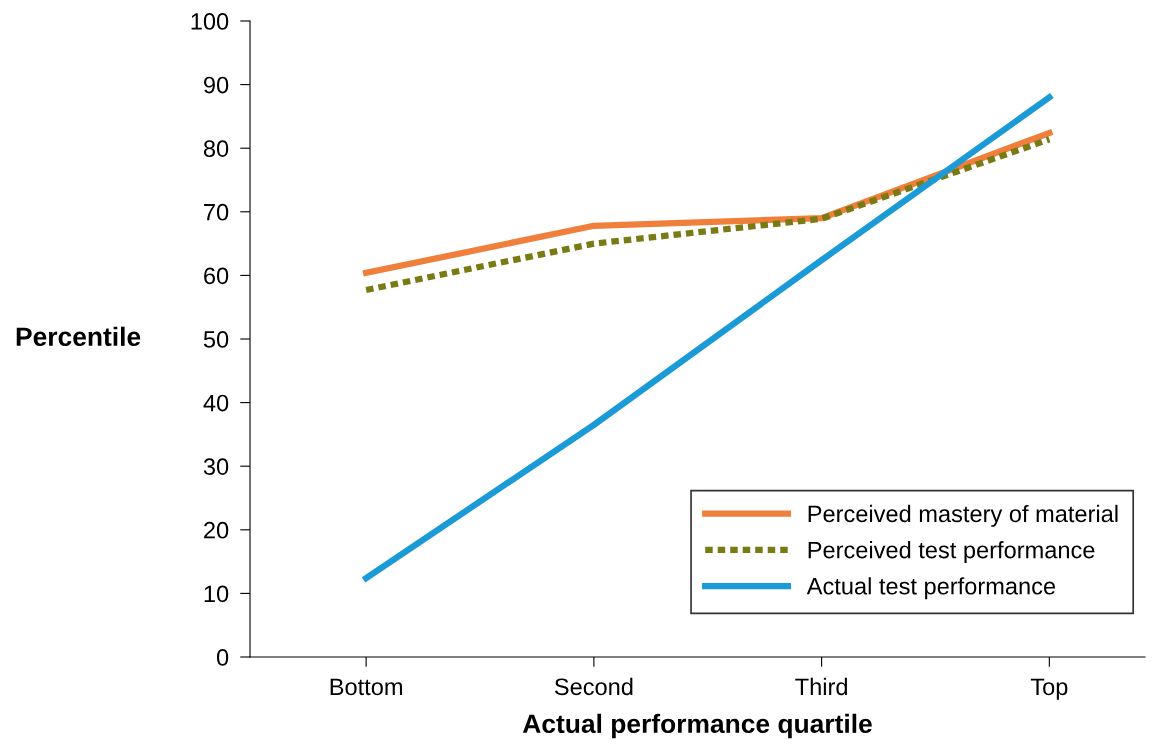 This screenshot has width=1161, height=751. Describe the element at coordinates (216, 212) in the screenshot. I see `y-tick-label: 70` at that location.